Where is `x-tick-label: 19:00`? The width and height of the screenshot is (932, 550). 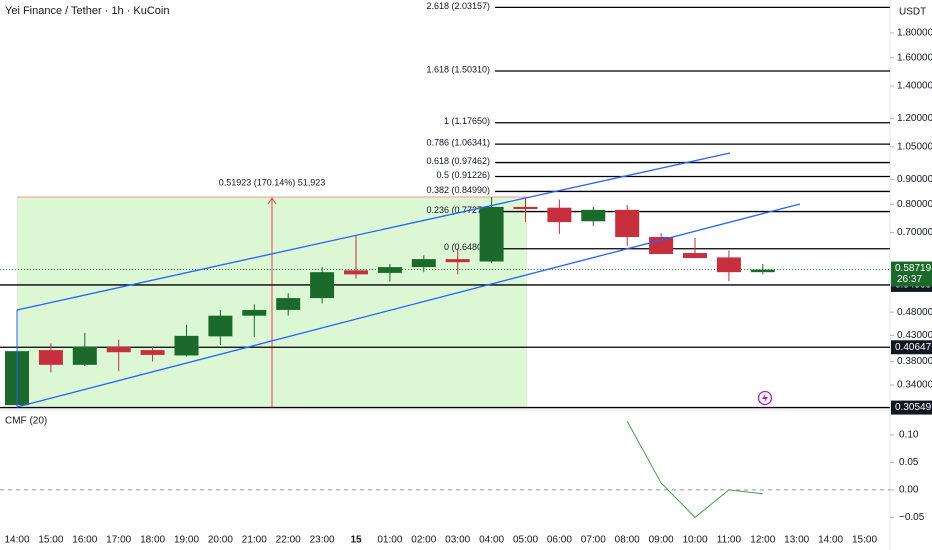
x-tick-label: 19:00 is located at coordinates (186, 540).